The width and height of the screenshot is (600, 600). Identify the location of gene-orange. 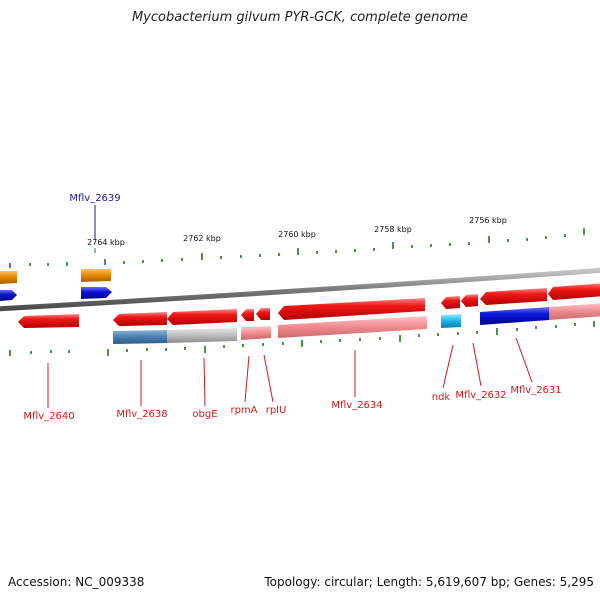
(96, 275).